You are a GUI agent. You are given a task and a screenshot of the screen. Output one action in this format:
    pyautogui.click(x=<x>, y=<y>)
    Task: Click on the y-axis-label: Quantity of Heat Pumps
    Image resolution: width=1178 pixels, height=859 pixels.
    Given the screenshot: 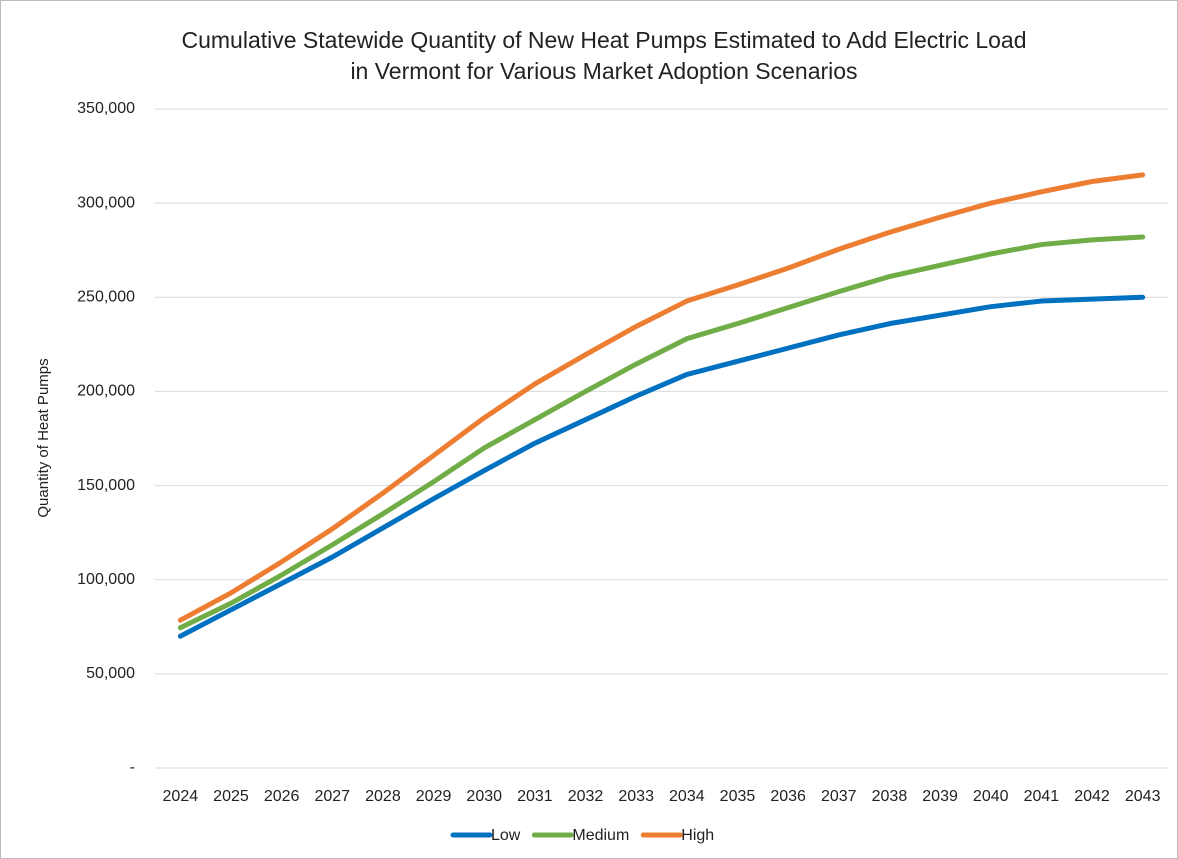 What is the action you would take?
    pyautogui.click(x=43, y=437)
    